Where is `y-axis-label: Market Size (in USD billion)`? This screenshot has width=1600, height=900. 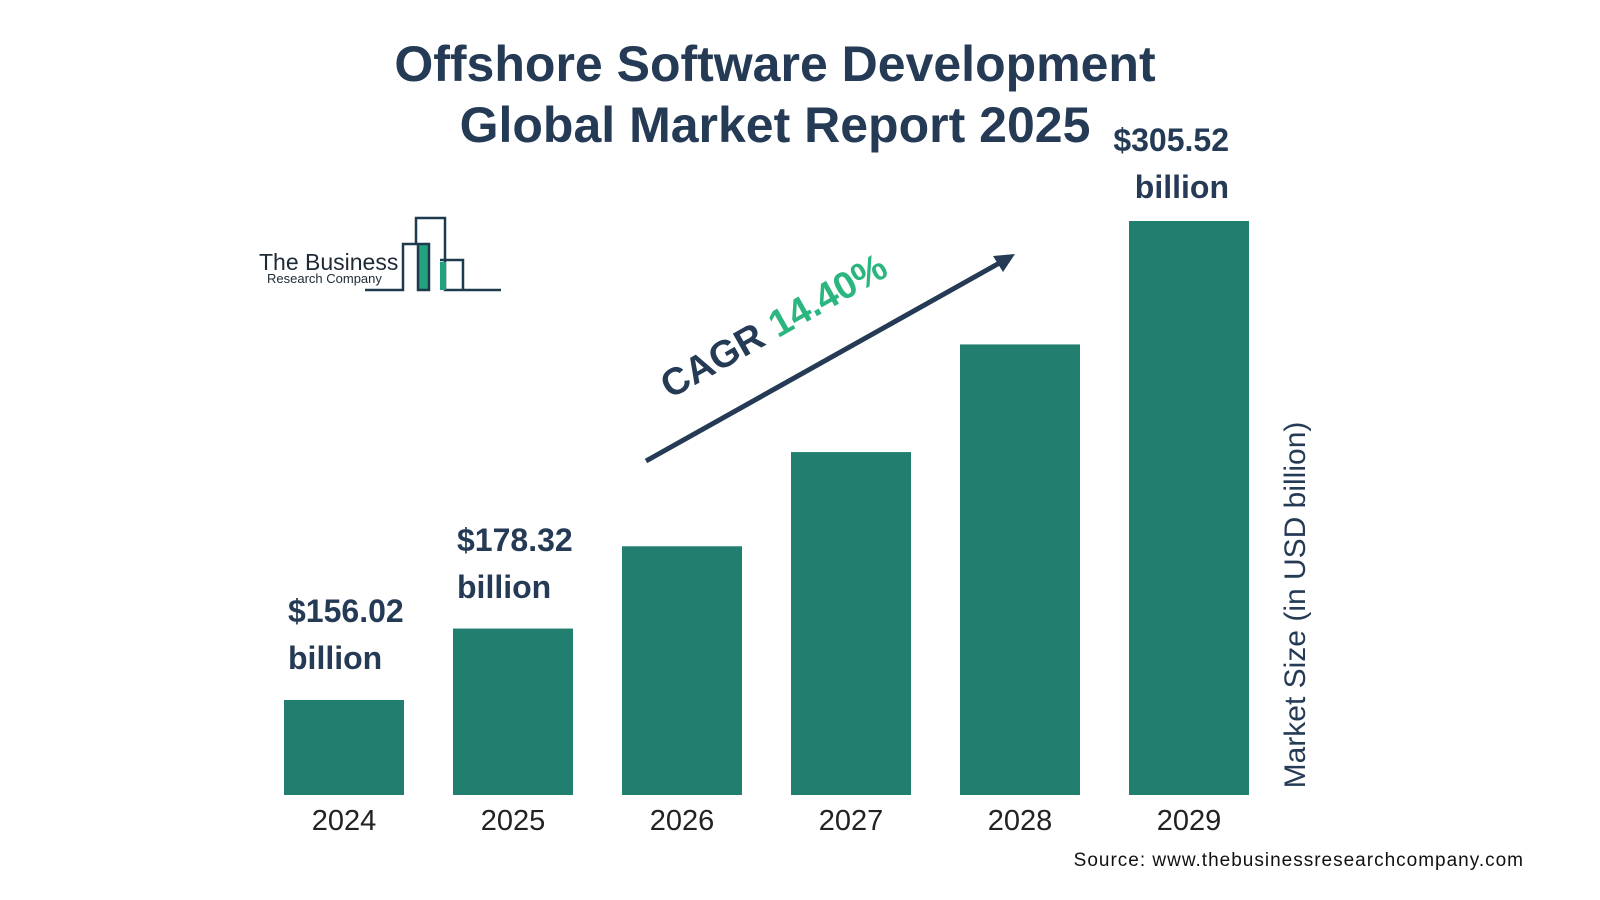 y-axis-label: Market Size (in USD billion) is located at coordinates (1295, 605).